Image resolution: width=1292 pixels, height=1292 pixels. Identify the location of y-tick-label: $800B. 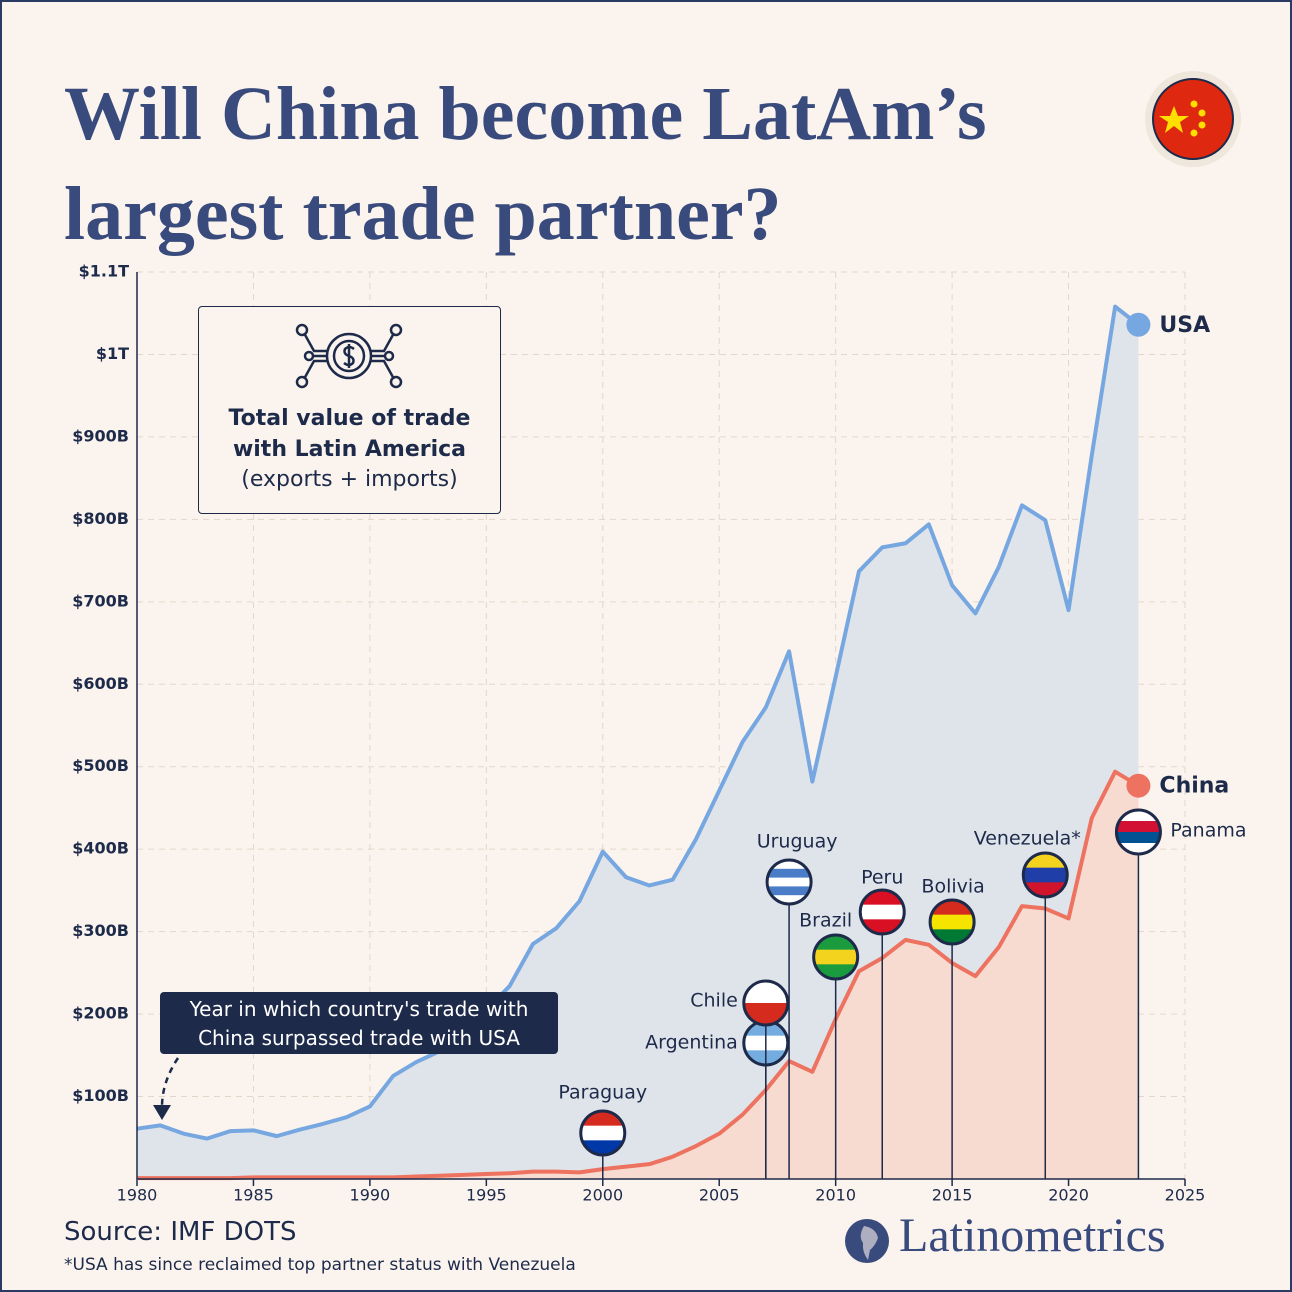
(100, 518).